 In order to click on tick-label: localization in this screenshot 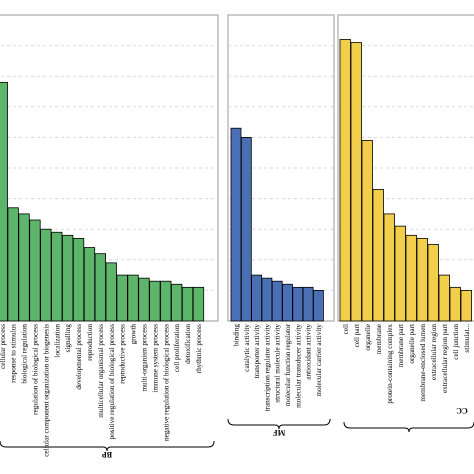, I will do `click(57, 341)`.